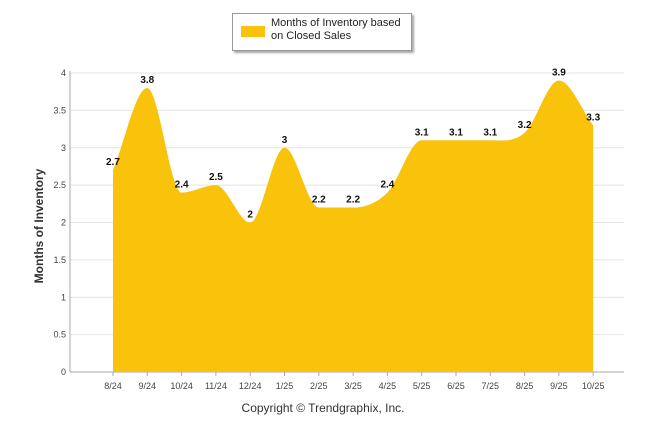 The image size is (646, 434). I want to click on data-label: 3.9, so click(559, 72).